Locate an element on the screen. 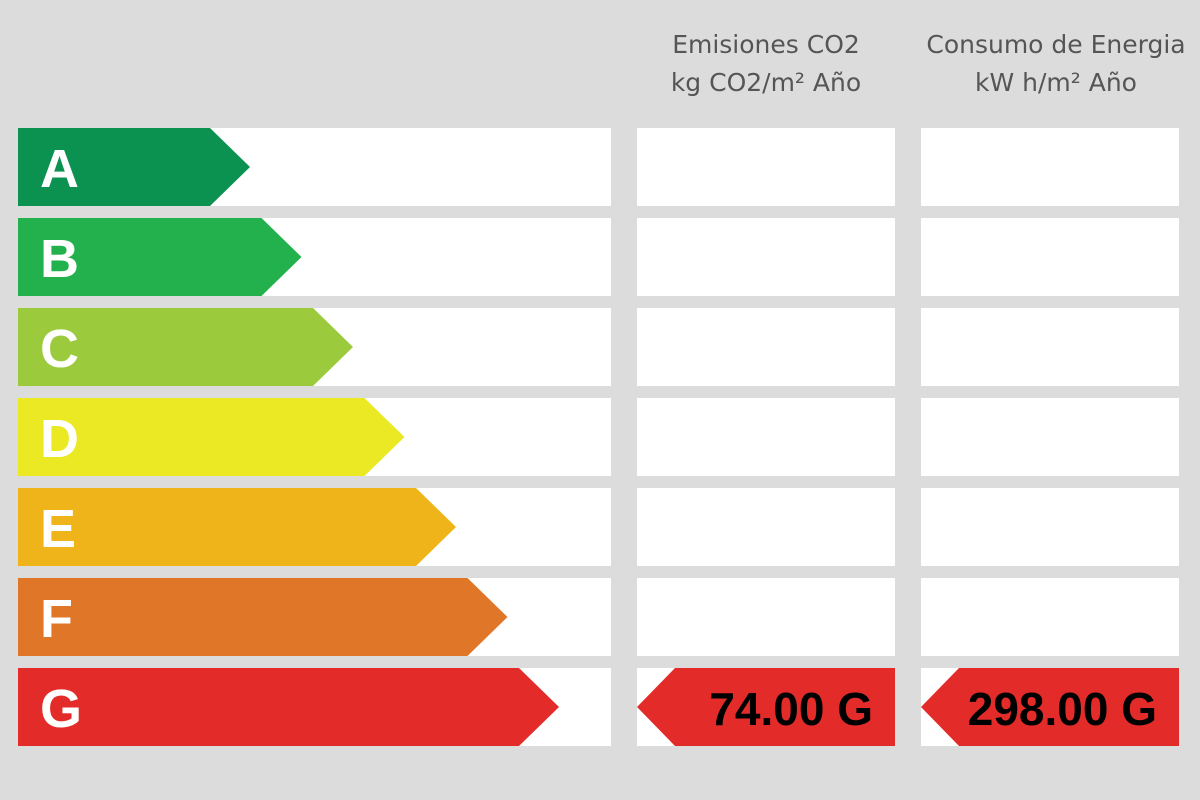 This screenshot has height=800, width=1200. rating-letter: F is located at coordinates (56, 619).